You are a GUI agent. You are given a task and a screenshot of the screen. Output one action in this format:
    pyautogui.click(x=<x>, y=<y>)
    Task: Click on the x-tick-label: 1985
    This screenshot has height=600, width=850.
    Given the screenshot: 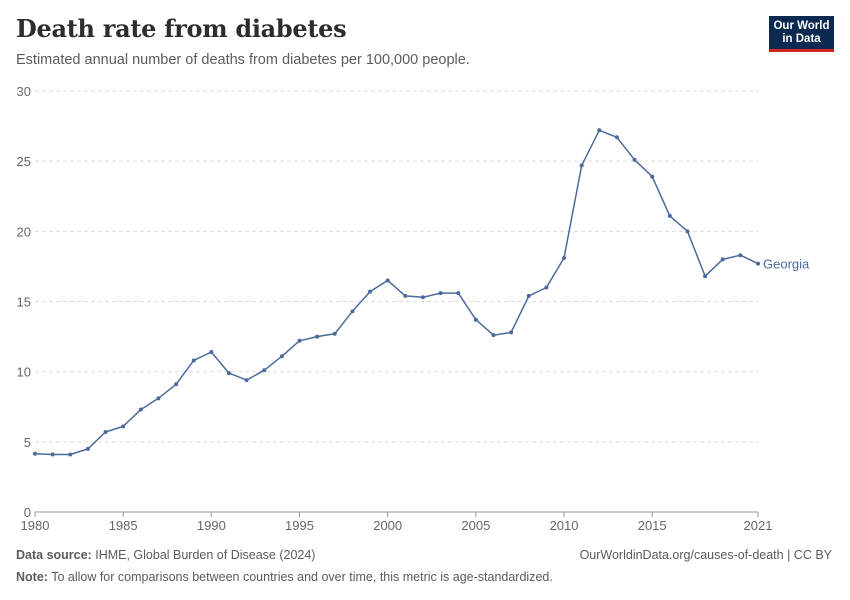 What is the action you would take?
    pyautogui.click(x=123, y=525)
    